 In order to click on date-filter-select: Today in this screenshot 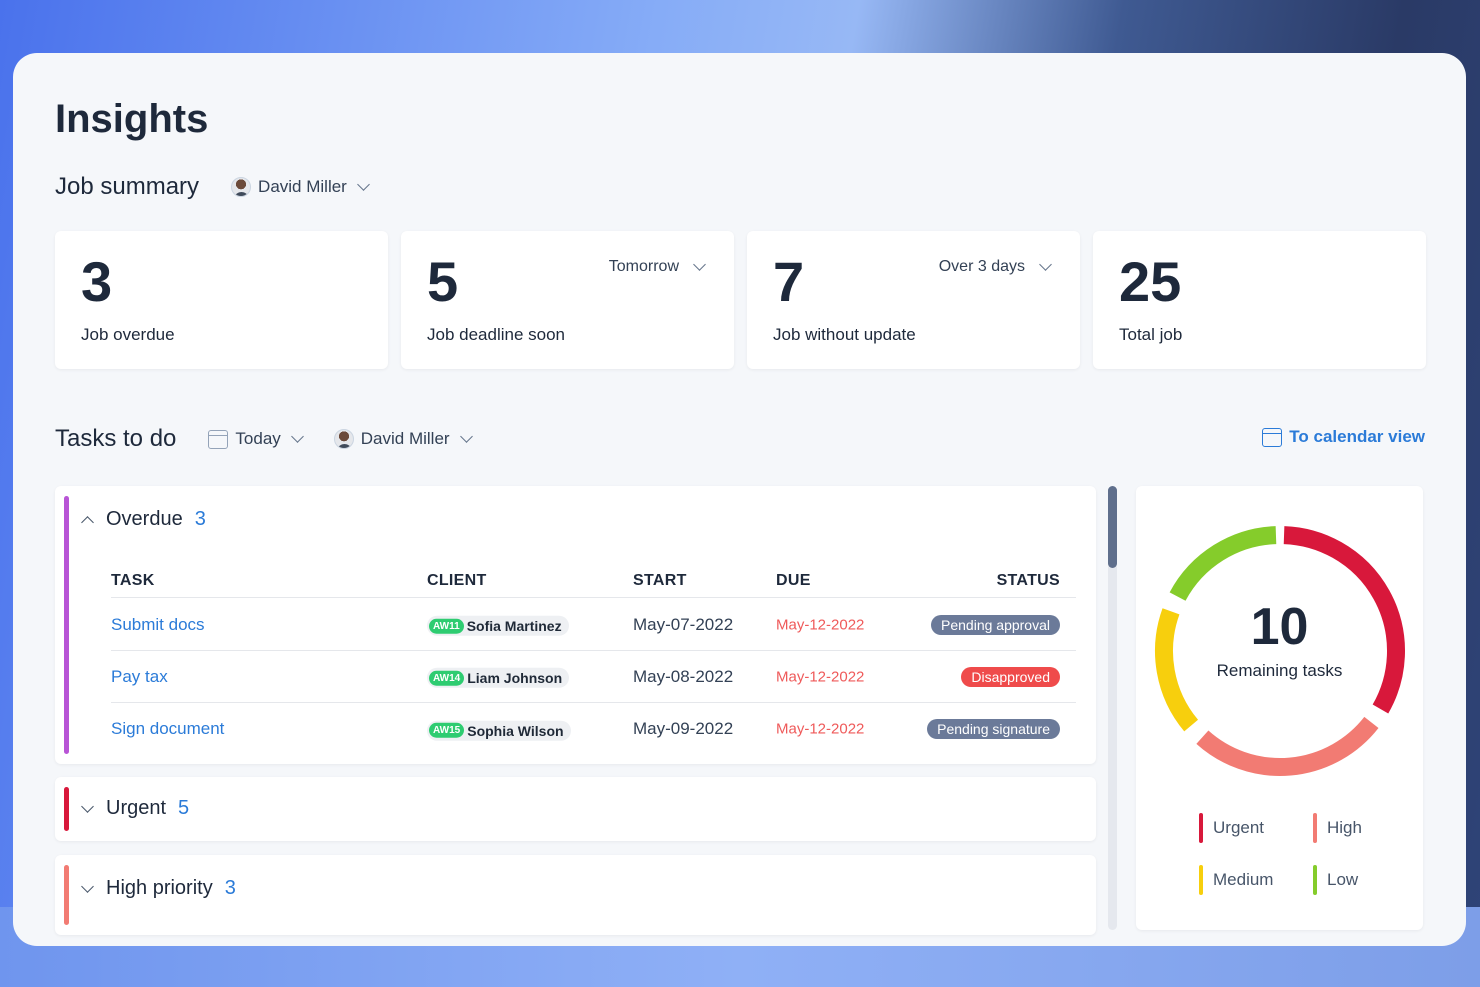, I will do `click(256, 439)`.